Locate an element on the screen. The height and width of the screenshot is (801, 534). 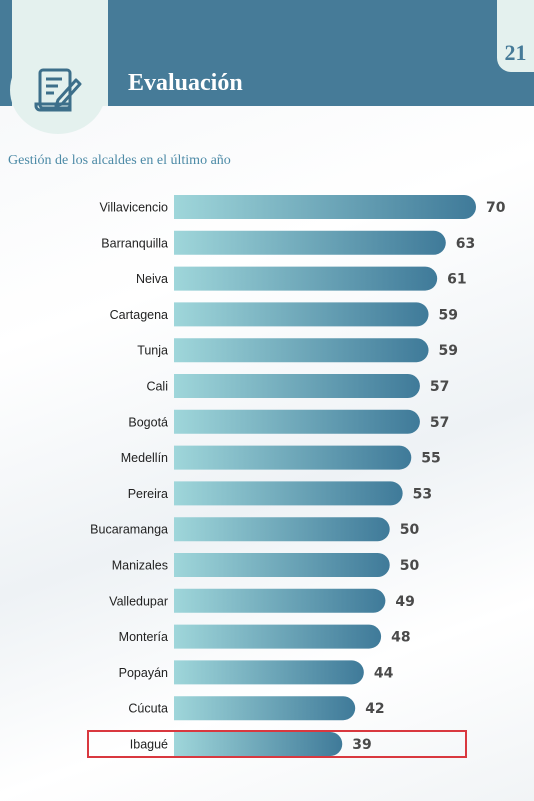
category-label: Bogotá is located at coordinates (148, 422).